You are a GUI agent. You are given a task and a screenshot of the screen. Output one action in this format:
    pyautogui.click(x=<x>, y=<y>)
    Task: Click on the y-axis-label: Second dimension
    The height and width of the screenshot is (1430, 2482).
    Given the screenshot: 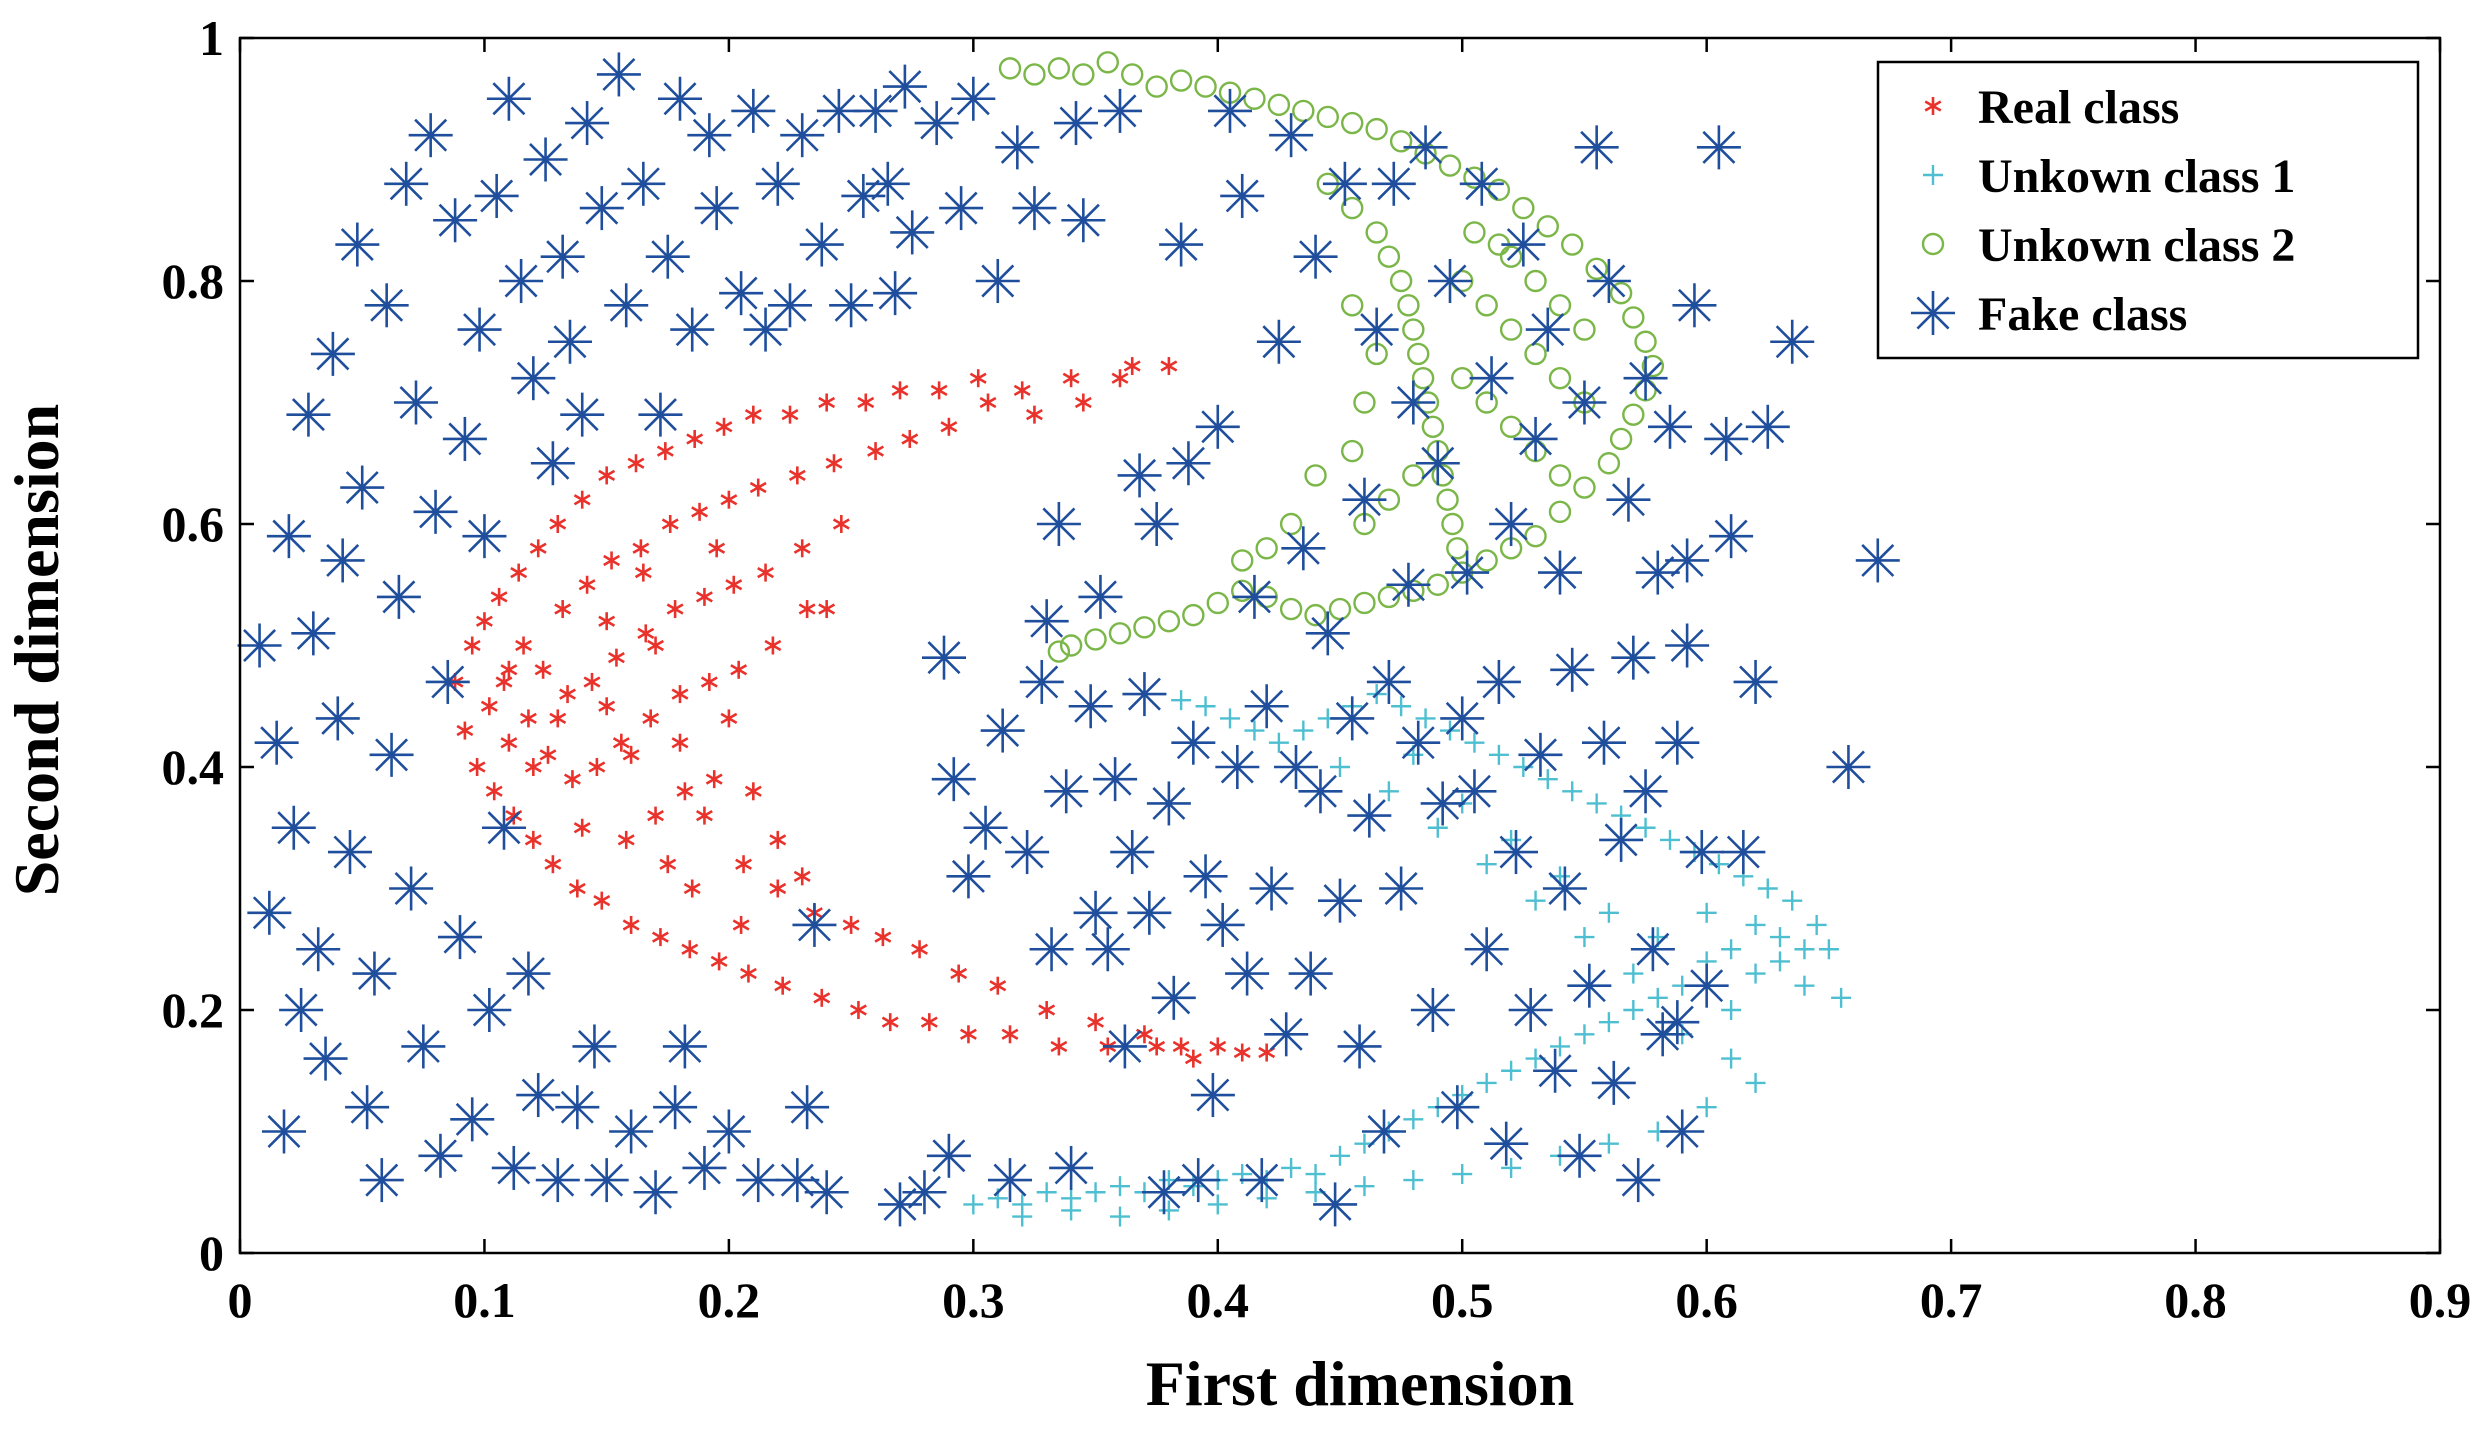 What is the action you would take?
    pyautogui.click(x=36, y=650)
    